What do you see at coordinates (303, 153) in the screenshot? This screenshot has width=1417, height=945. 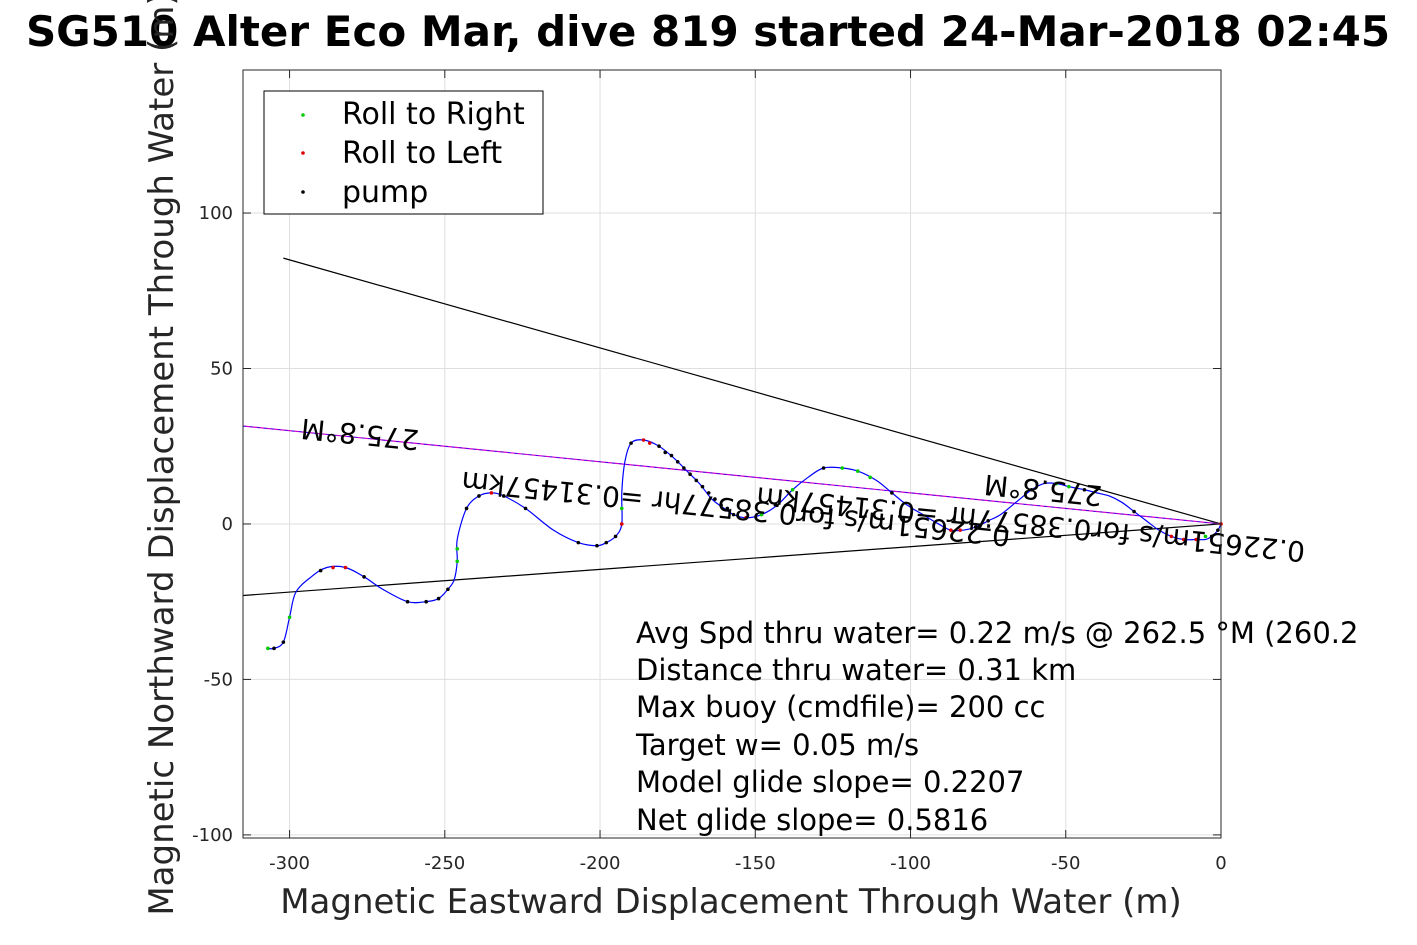 I see `legend-marker-roll-left` at bounding box center [303, 153].